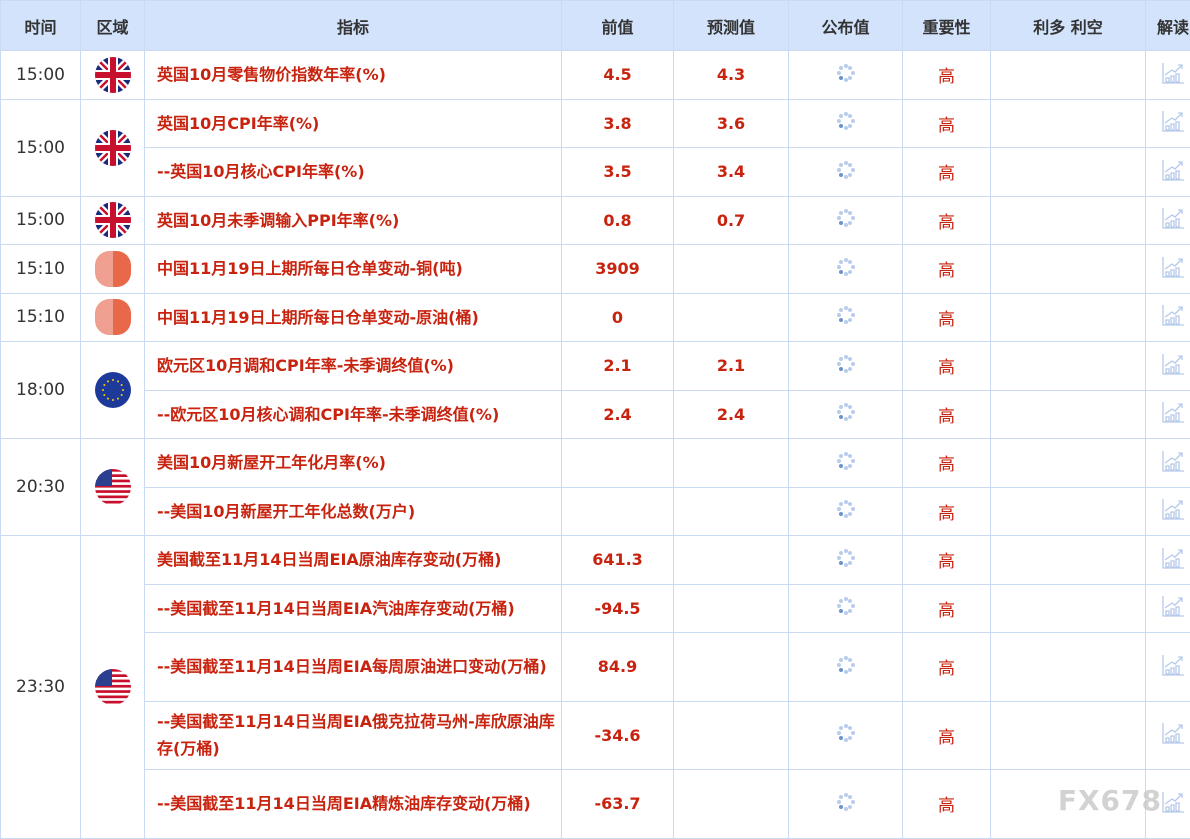 Image resolution: width=1190 pixels, height=839 pixels. What do you see at coordinates (353, 463) in the screenshot?
I see `indicator-link: 美国10月新屋开工年化月率(%)` at bounding box center [353, 463].